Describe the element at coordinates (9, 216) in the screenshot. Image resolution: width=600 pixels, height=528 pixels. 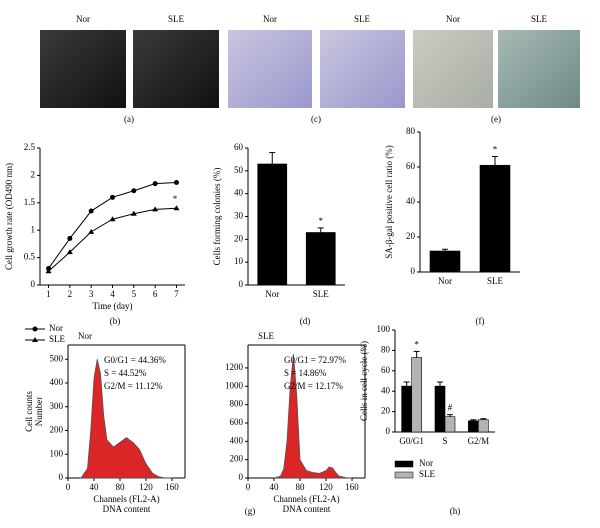
I see `y-axis-label: Cell growth rate (OD490 nm)` at that location.